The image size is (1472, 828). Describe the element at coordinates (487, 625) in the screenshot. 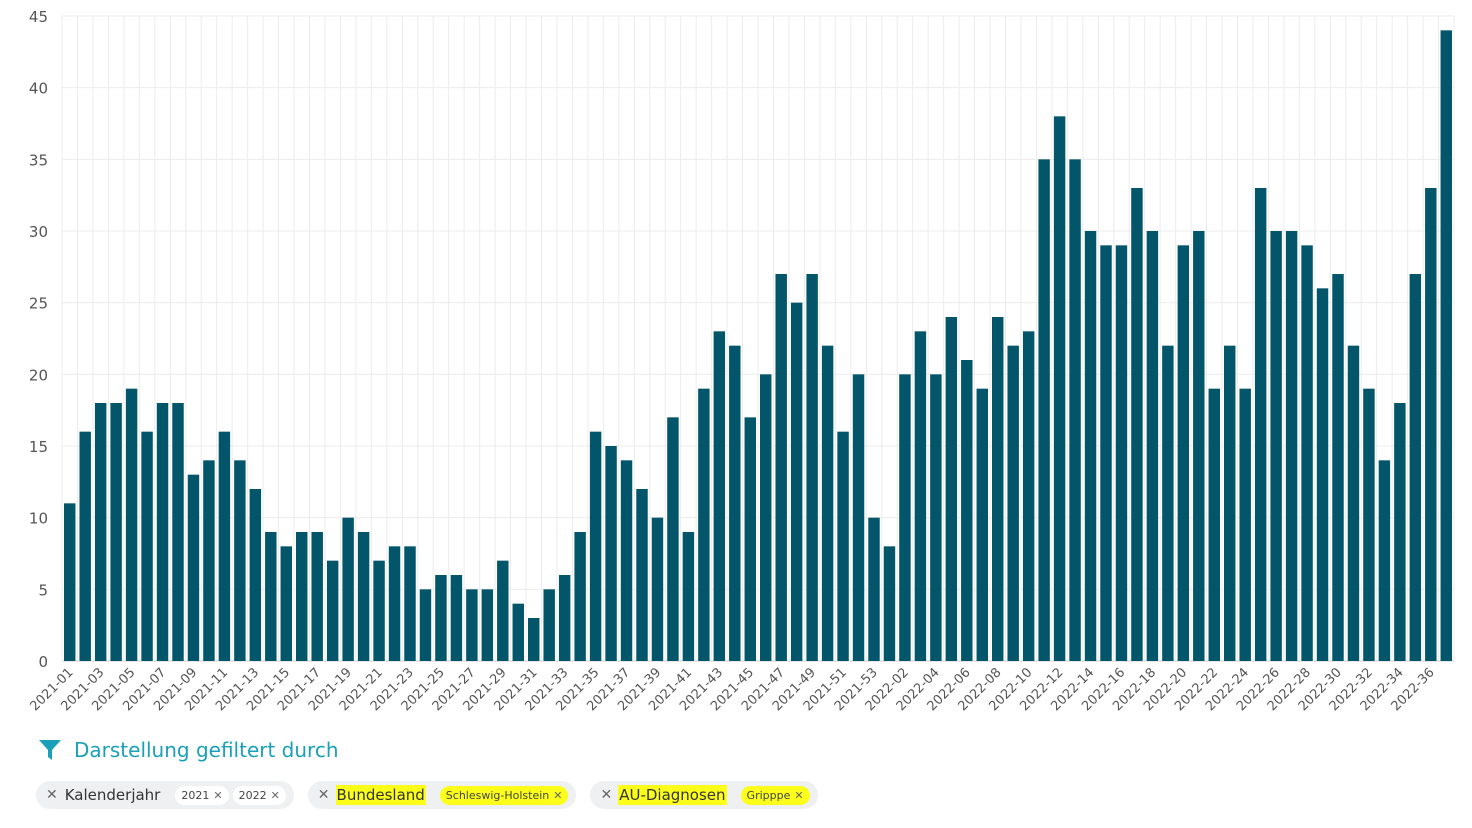

I see `bar: 2021-28: 5` at that location.